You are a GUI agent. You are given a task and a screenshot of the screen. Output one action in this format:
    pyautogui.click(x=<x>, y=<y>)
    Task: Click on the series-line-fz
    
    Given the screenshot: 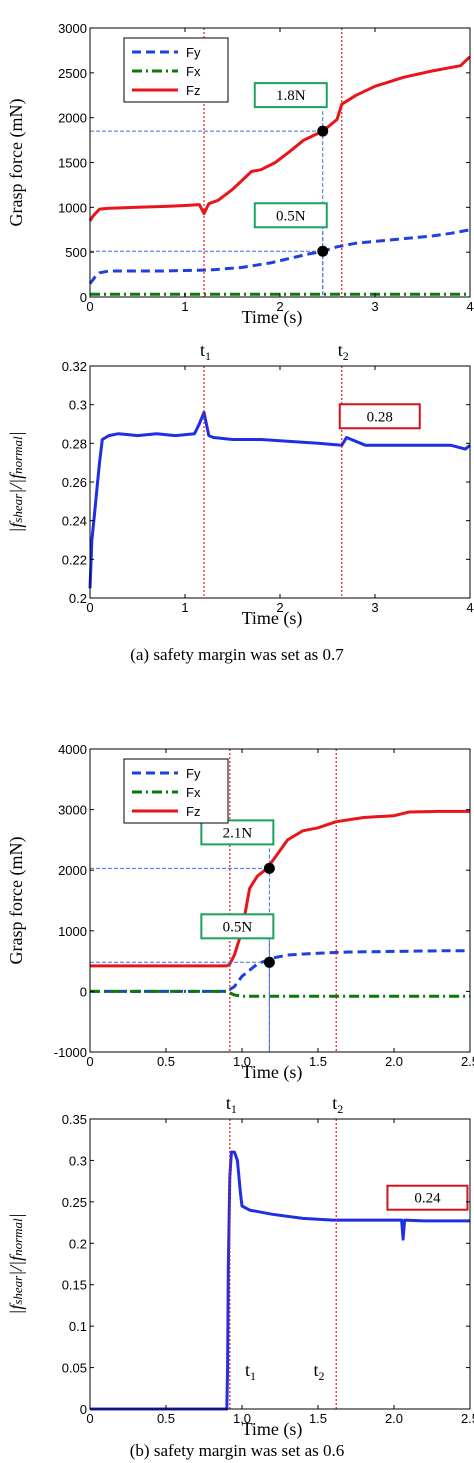 What is the action you would take?
    pyautogui.click(x=280, y=138)
    